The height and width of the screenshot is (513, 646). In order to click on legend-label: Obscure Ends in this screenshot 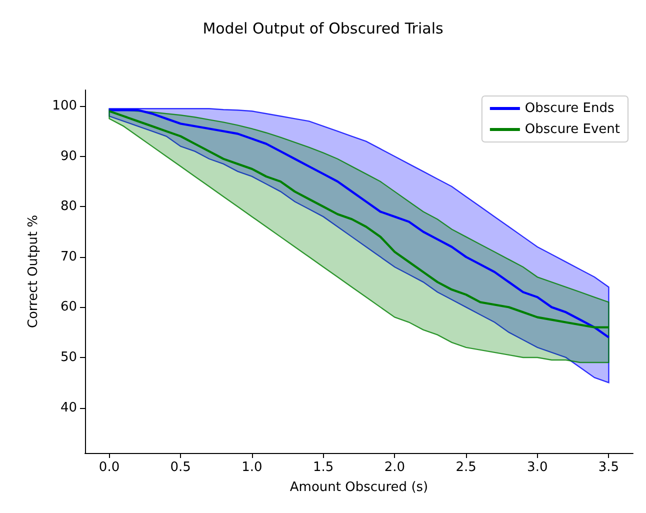, I will do `click(569, 108)`.